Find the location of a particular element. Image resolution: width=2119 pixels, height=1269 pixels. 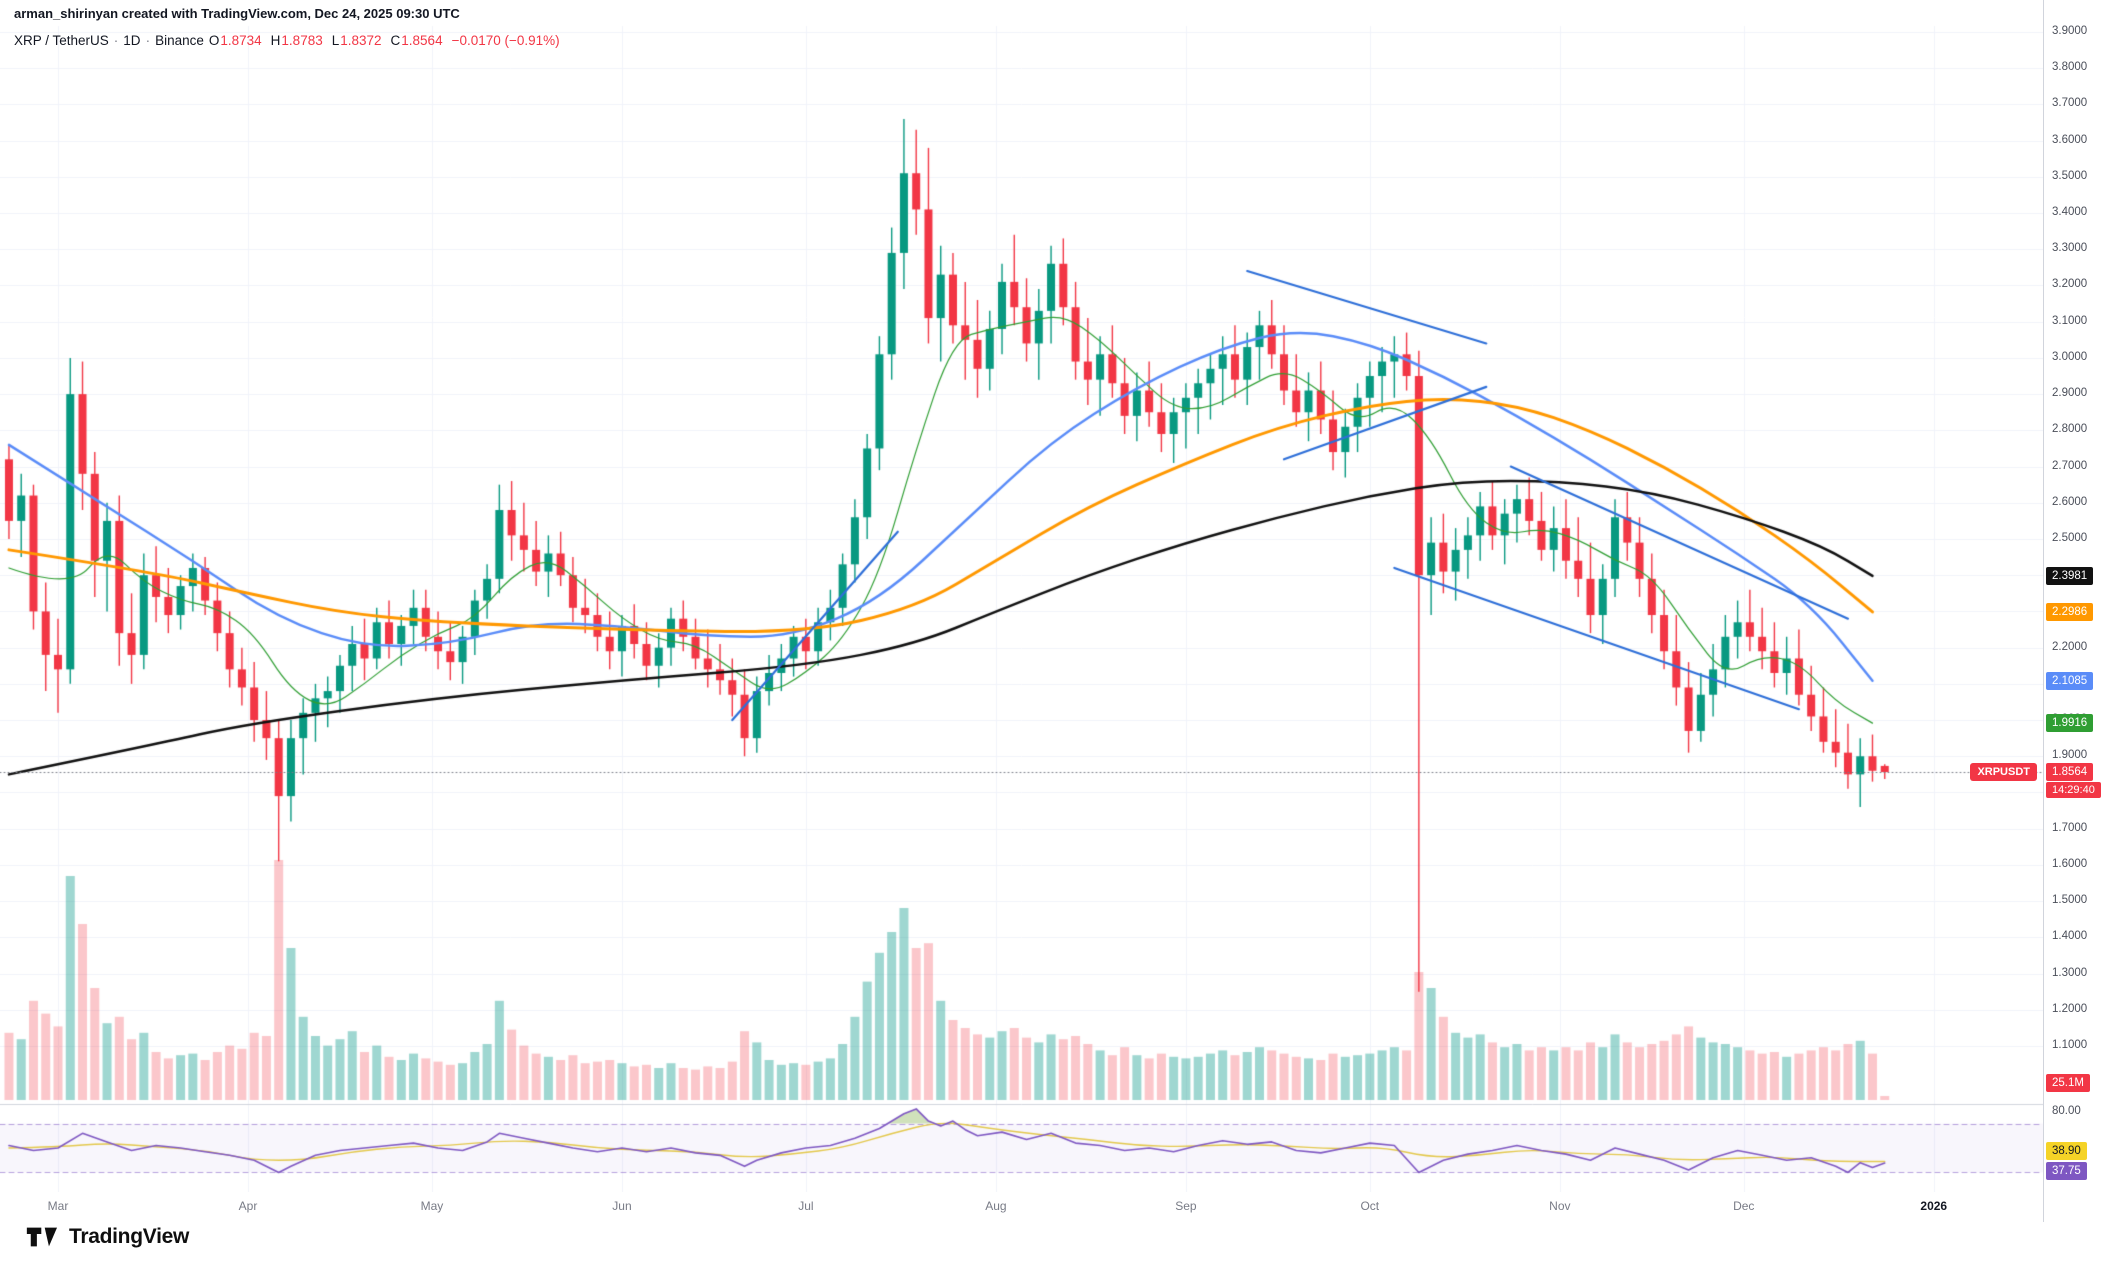

tradingview-logo-text: TradingView is located at coordinates (129, 1236).